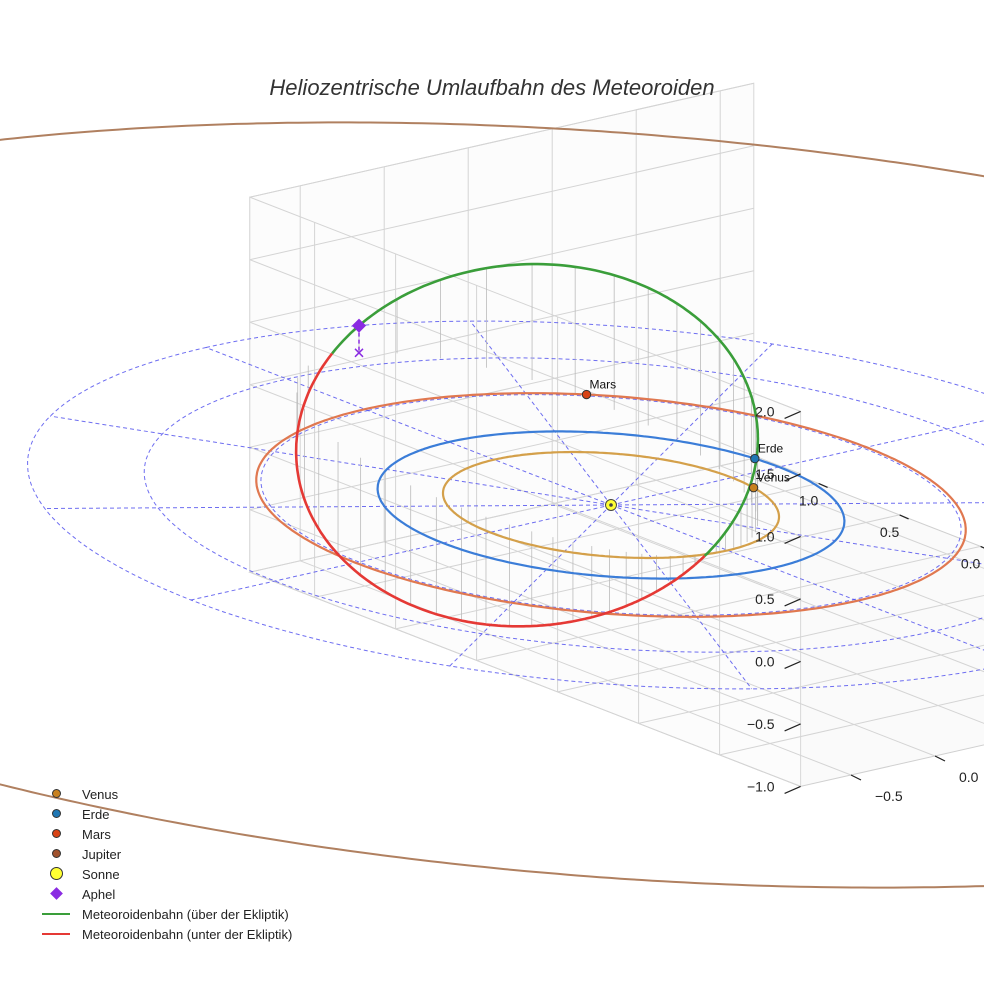 The image size is (984, 984). What do you see at coordinates (166, 814) in the screenshot?
I see `legend-item: Erde` at bounding box center [166, 814].